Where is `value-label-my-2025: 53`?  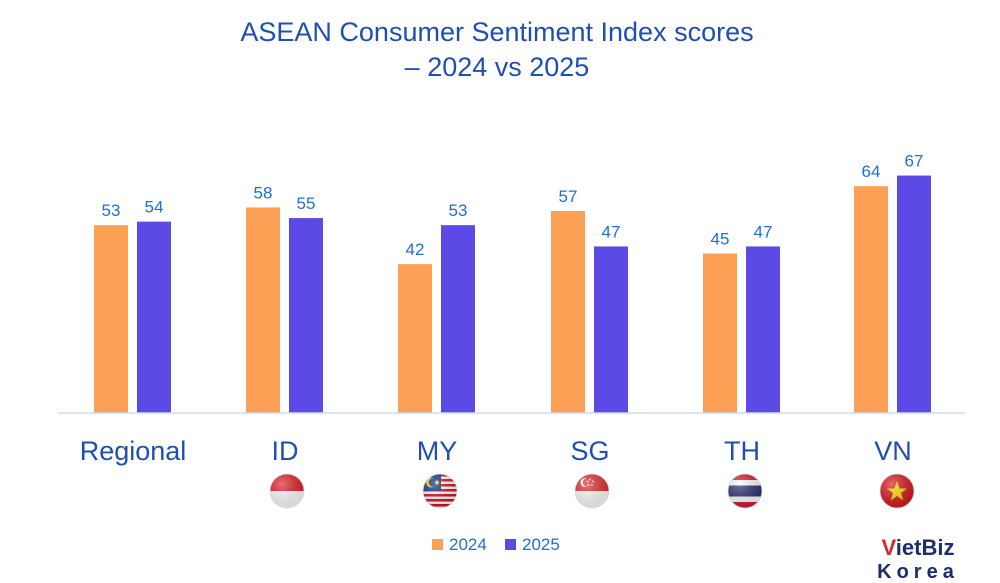 value-label-my-2025: 53 is located at coordinates (458, 210).